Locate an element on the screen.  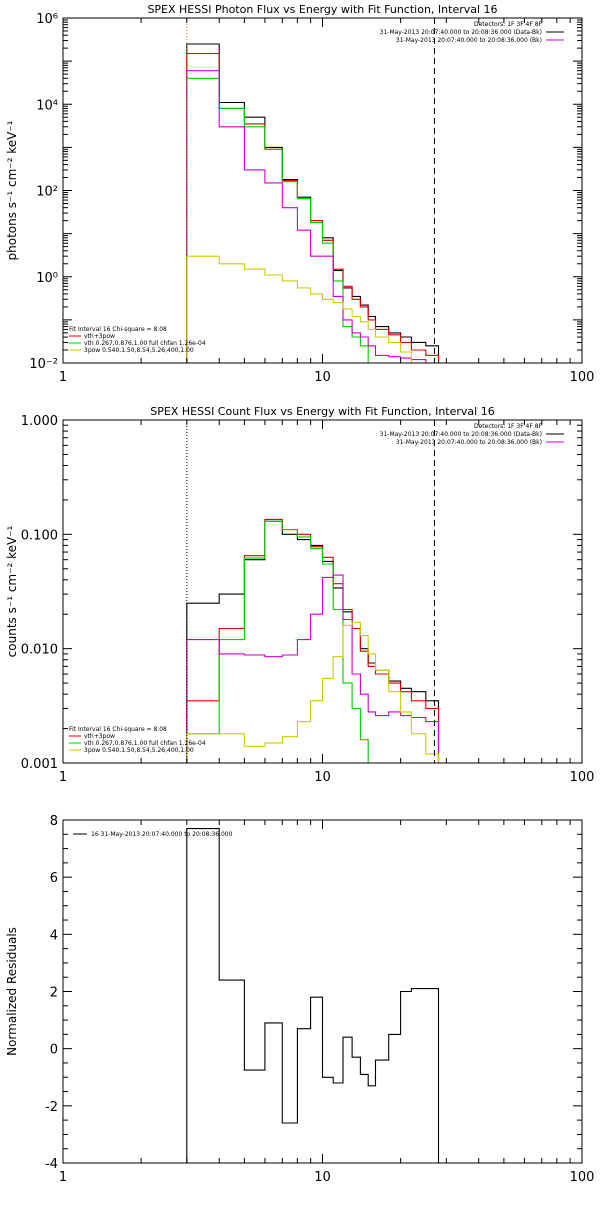
y-tick-label: 0.001 is located at coordinates (39, 764).